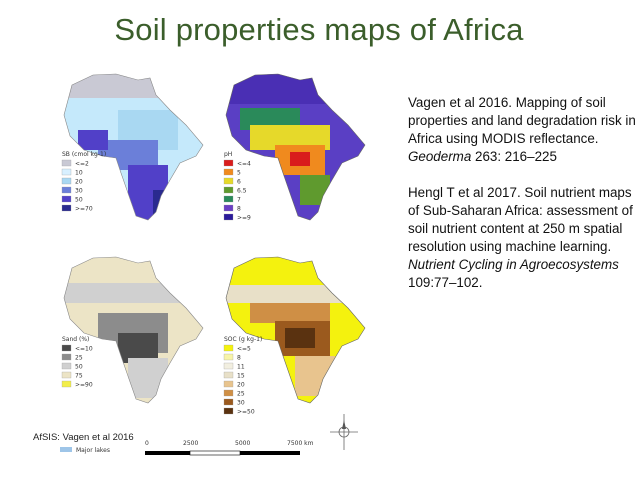 The image size is (638, 478). Describe the element at coordinates (79, 173) in the screenshot. I see `legend-class-label: 10` at that location.